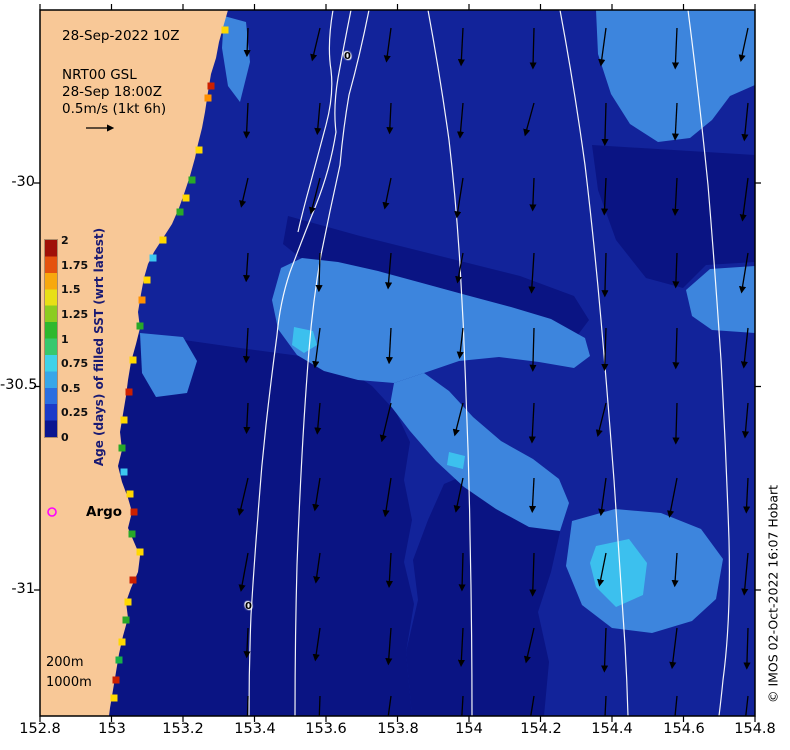 Image resolution: width=790 pixels, height=750 pixels. I want to click on timestamp-label: 28-Sep-2022 10Z, so click(121, 36).